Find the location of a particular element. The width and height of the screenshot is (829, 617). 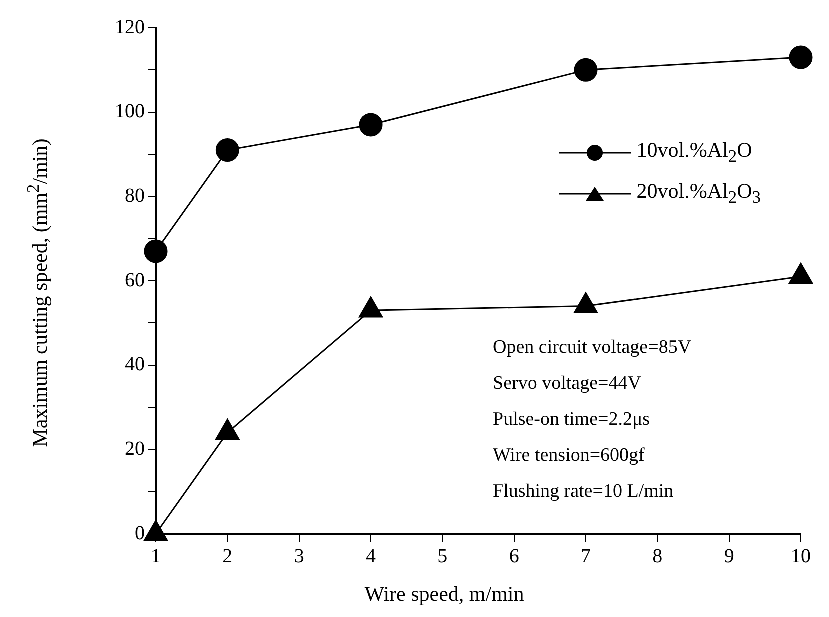

y-tick-label: 100 is located at coordinates (130, 111).